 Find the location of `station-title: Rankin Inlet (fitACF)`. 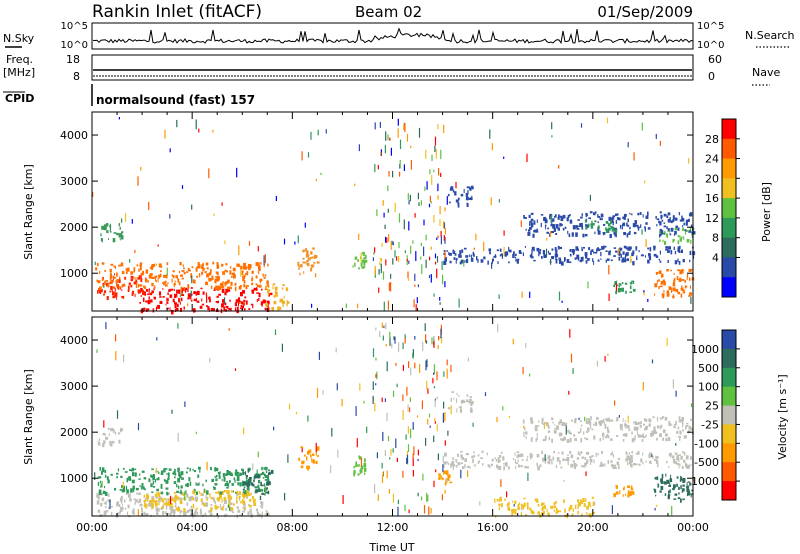

station-title: Rankin Inlet (fitACF) is located at coordinates (177, 12).